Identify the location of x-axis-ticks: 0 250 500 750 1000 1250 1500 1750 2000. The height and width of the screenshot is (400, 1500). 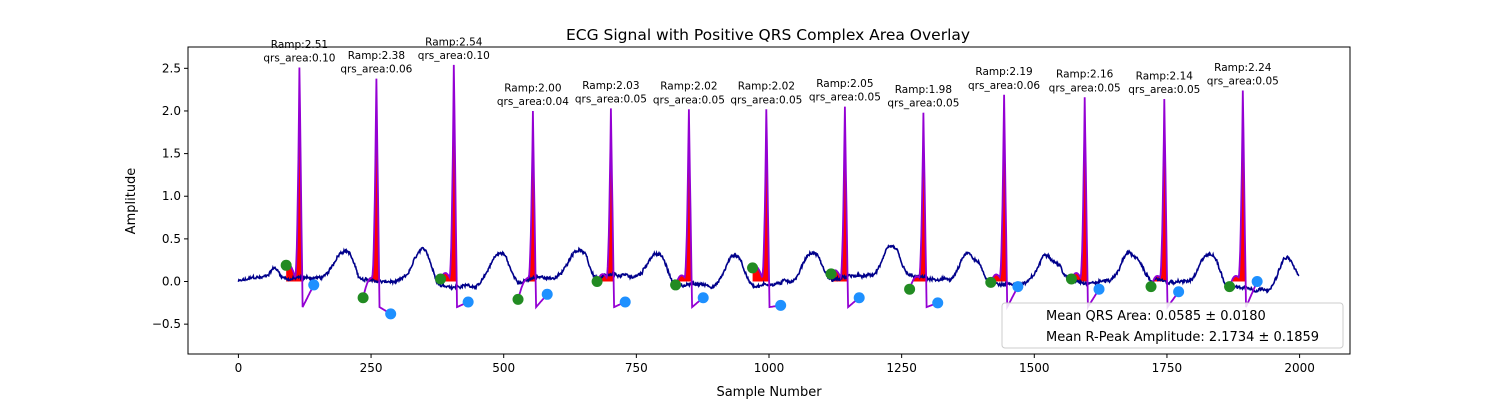
(775, 364).